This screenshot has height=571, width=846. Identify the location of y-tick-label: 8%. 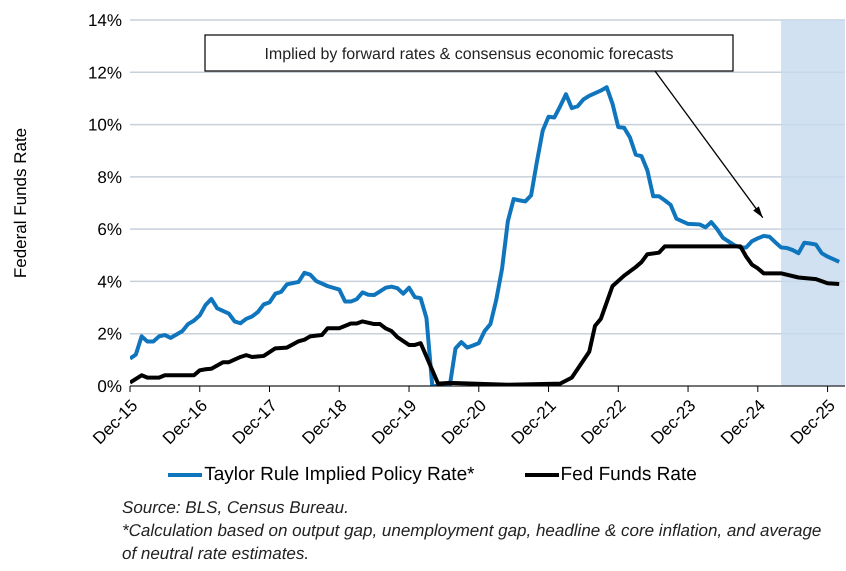
(109, 177).